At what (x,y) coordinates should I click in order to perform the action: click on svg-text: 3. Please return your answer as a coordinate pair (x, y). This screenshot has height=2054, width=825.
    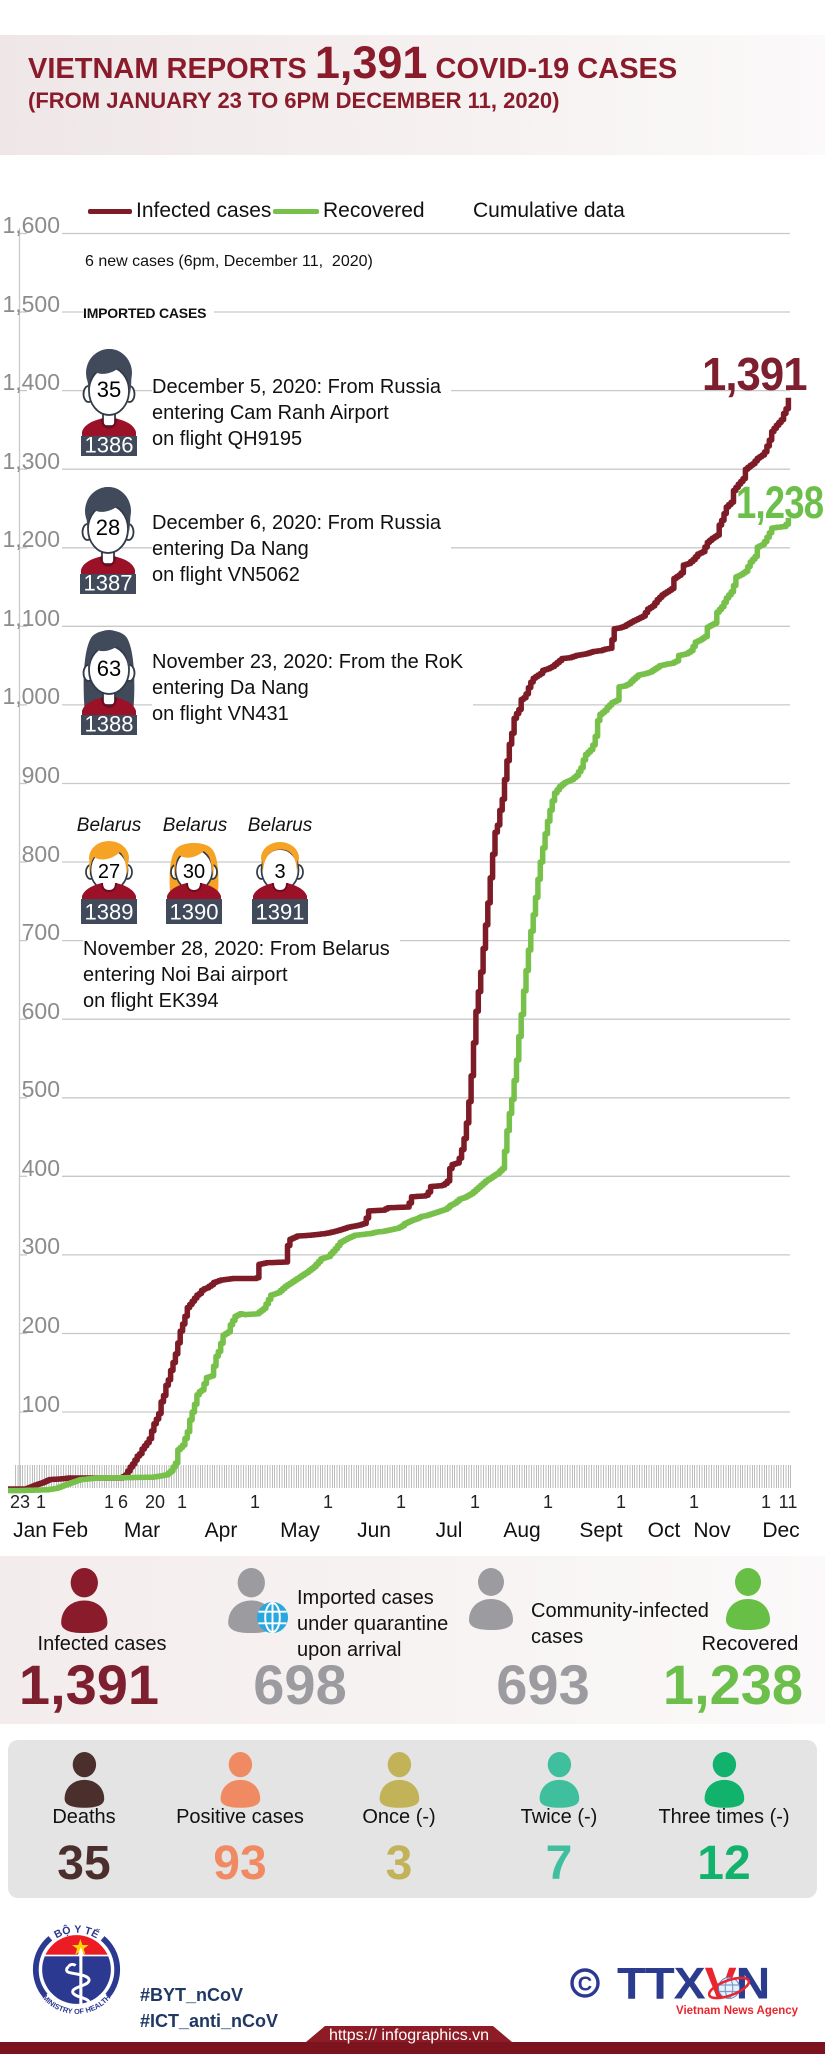
    Looking at the image, I should click on (279, 872).